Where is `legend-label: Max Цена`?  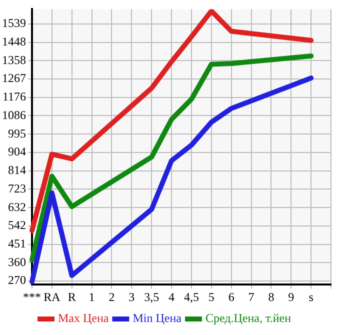
legend-label: Max Цена is located at coordinates (84, 318).